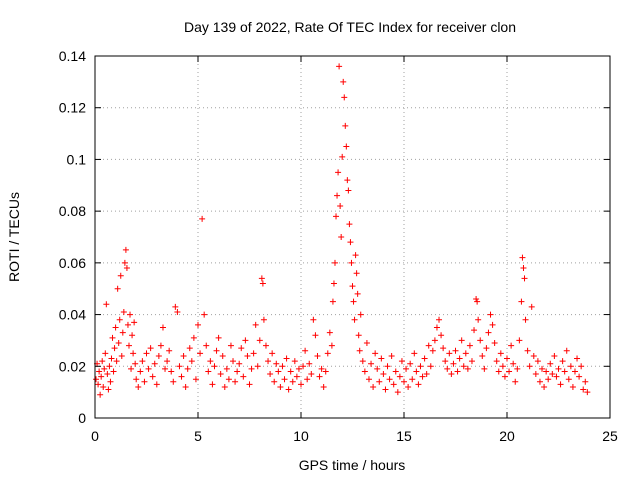  Describe the element at coordinates (301, 436) in the screenshot. I see `x-tick-label: 10` at that location.